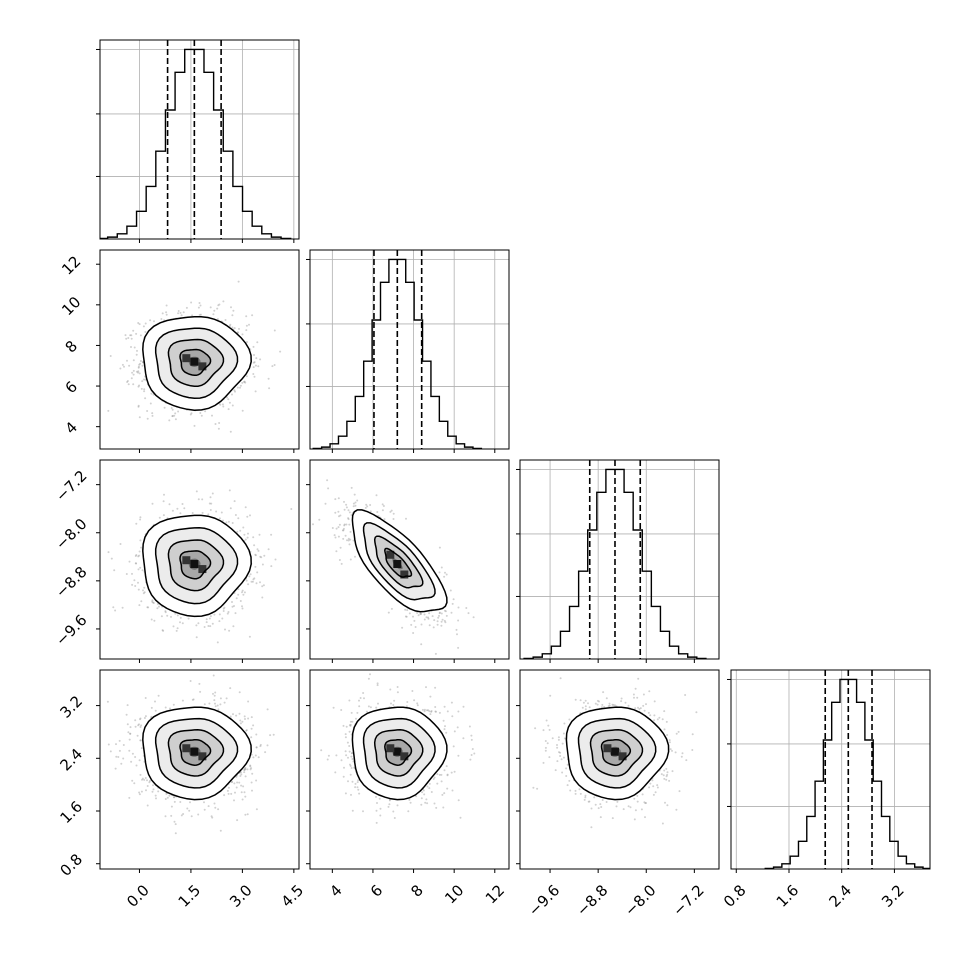 The height and width of the screenshot is (970, 970). I want to click on panel-content, so click(398, 748).